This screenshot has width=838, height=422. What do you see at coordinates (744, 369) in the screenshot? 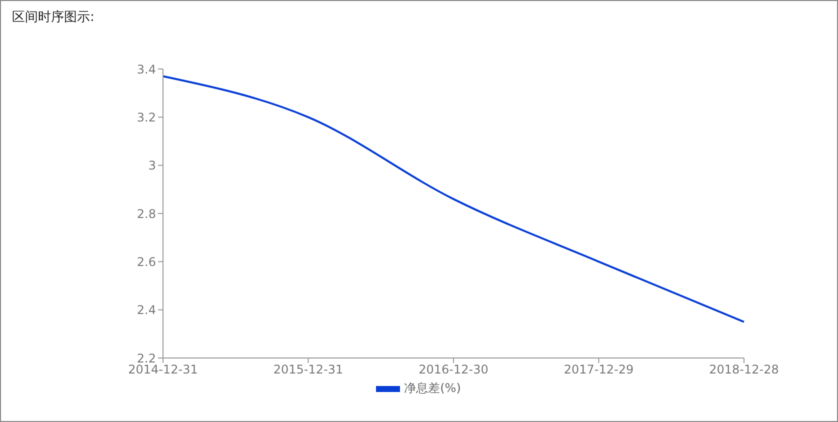
I see `x-tick-label: 2018-12-28` at bounding box center [744, 369].